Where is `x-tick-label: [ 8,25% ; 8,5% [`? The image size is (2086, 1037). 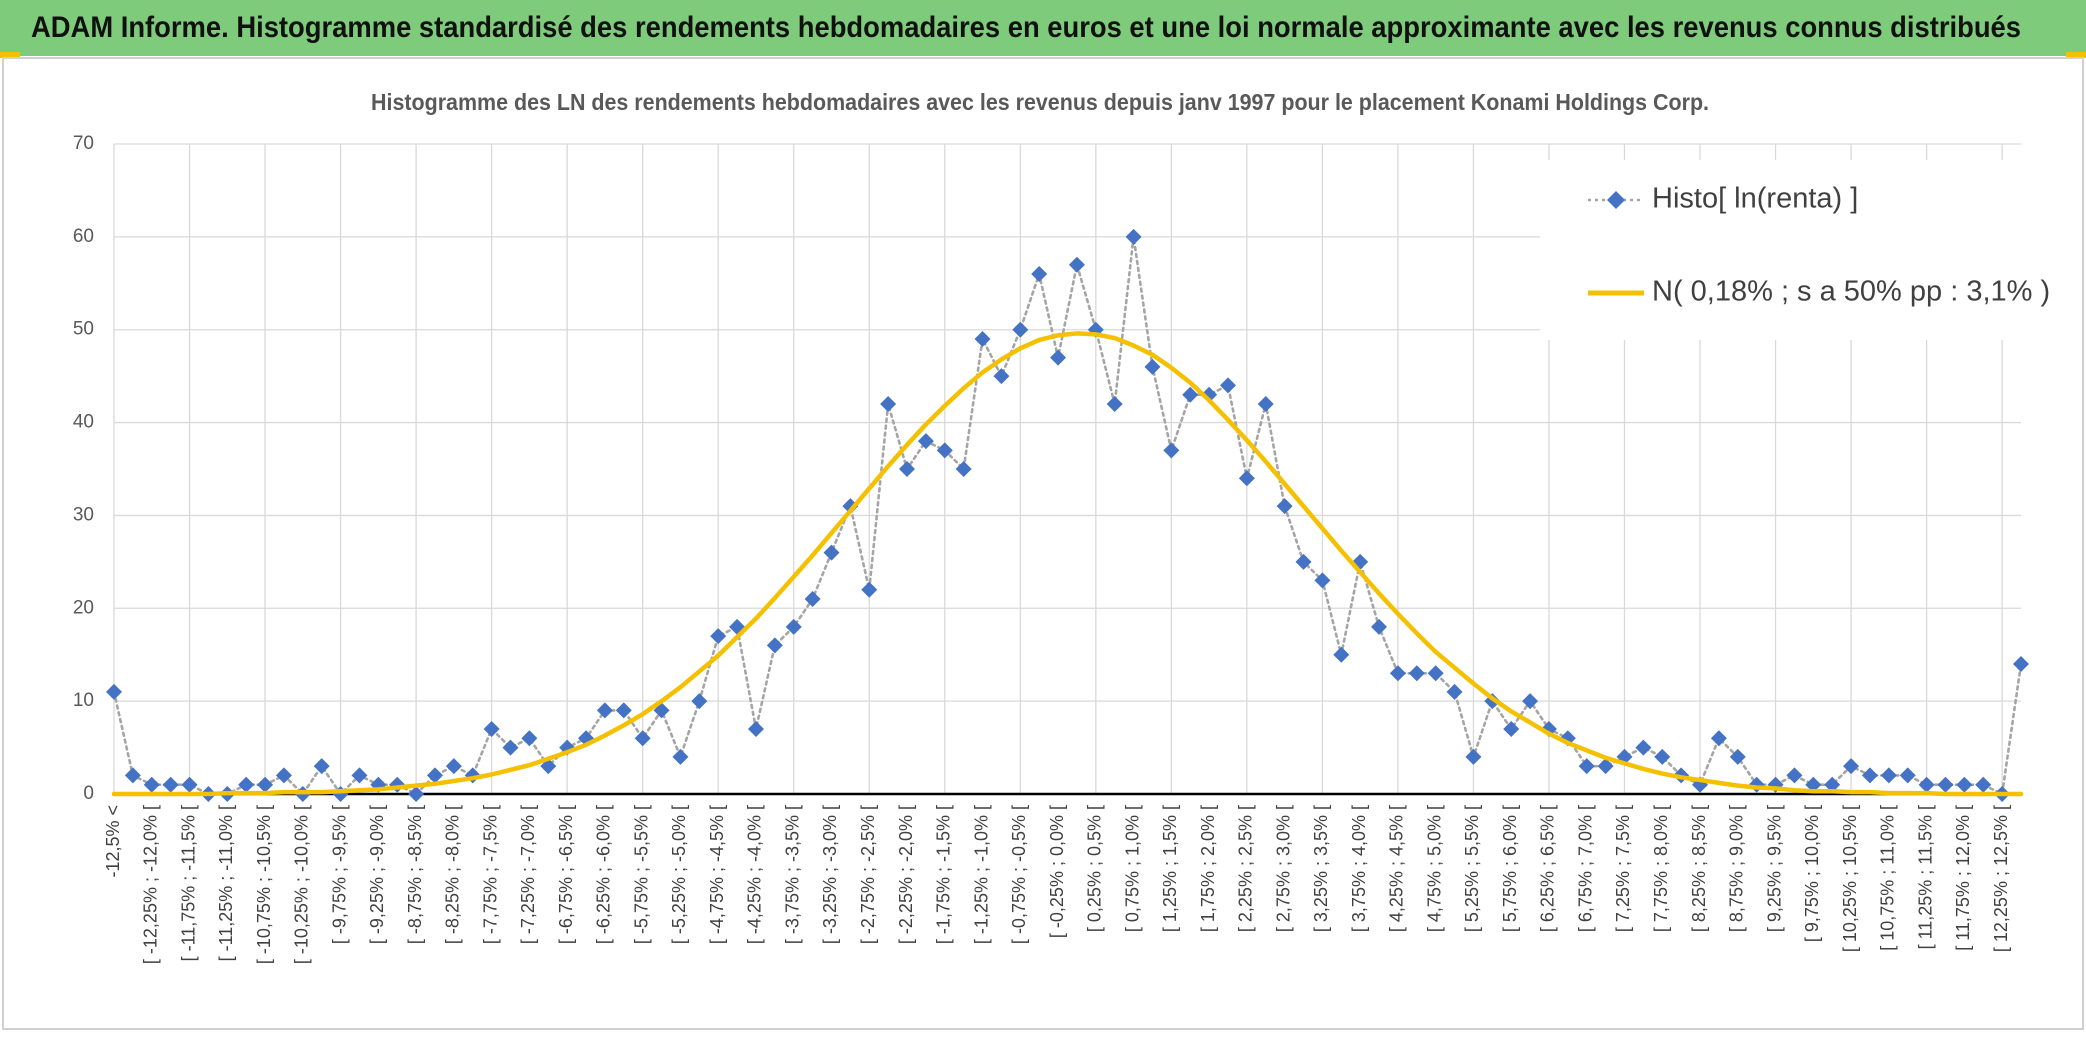
x-tick-label: [ 8,25% ; 8,5% [ is located at coordinates (1699, 868).